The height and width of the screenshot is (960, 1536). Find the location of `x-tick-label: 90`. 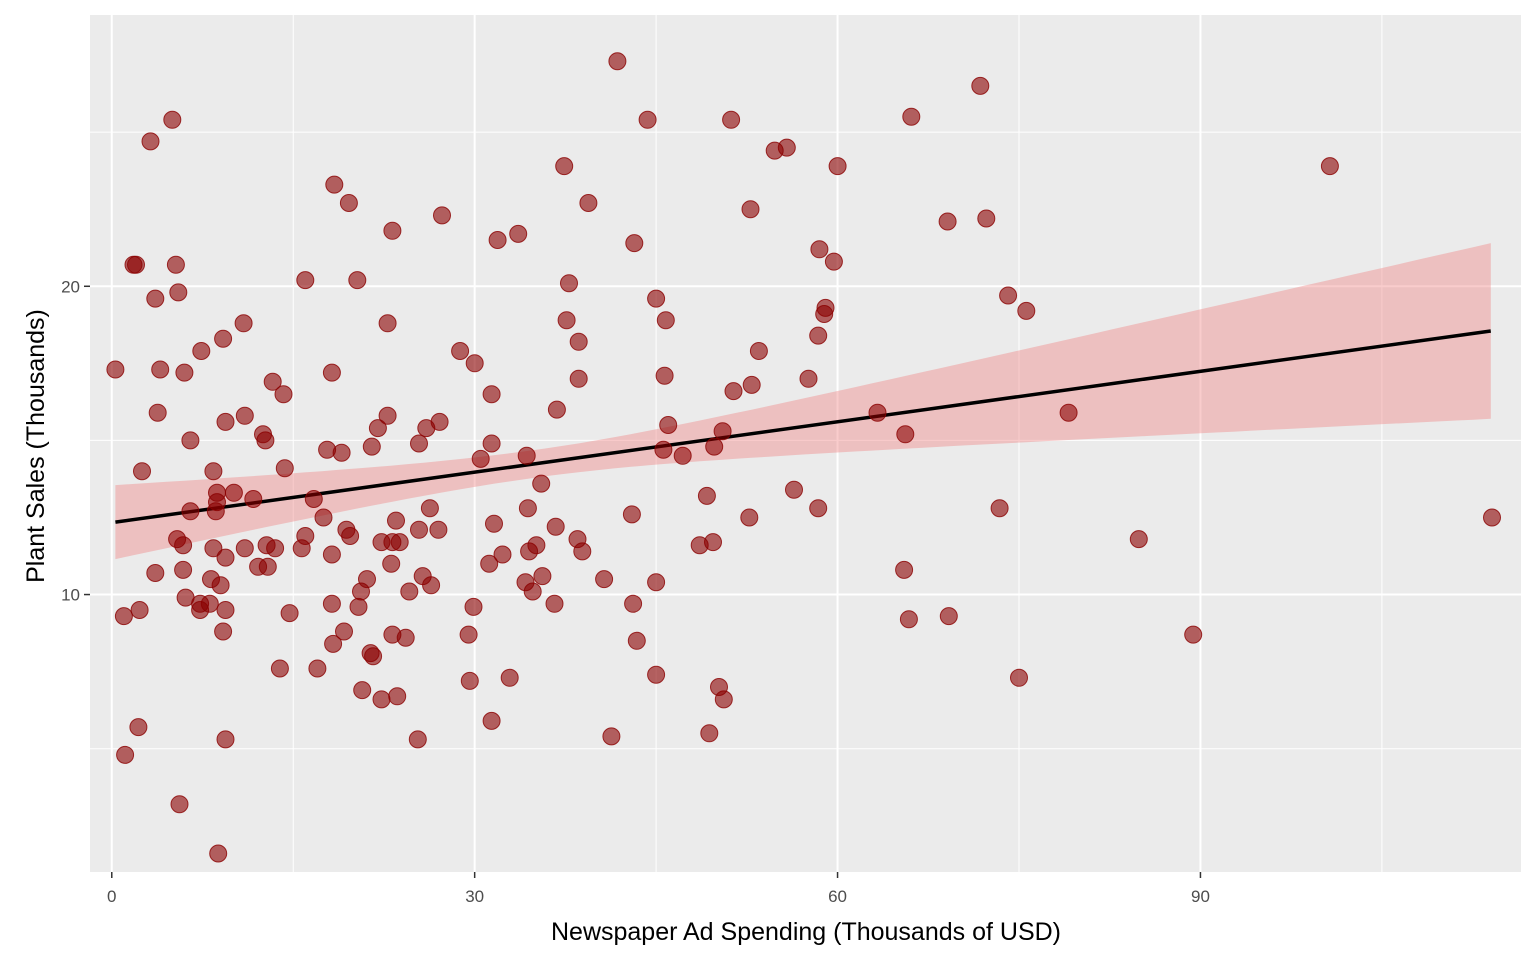

x-tick-label: 90 is located at coordinates (1200, 896).